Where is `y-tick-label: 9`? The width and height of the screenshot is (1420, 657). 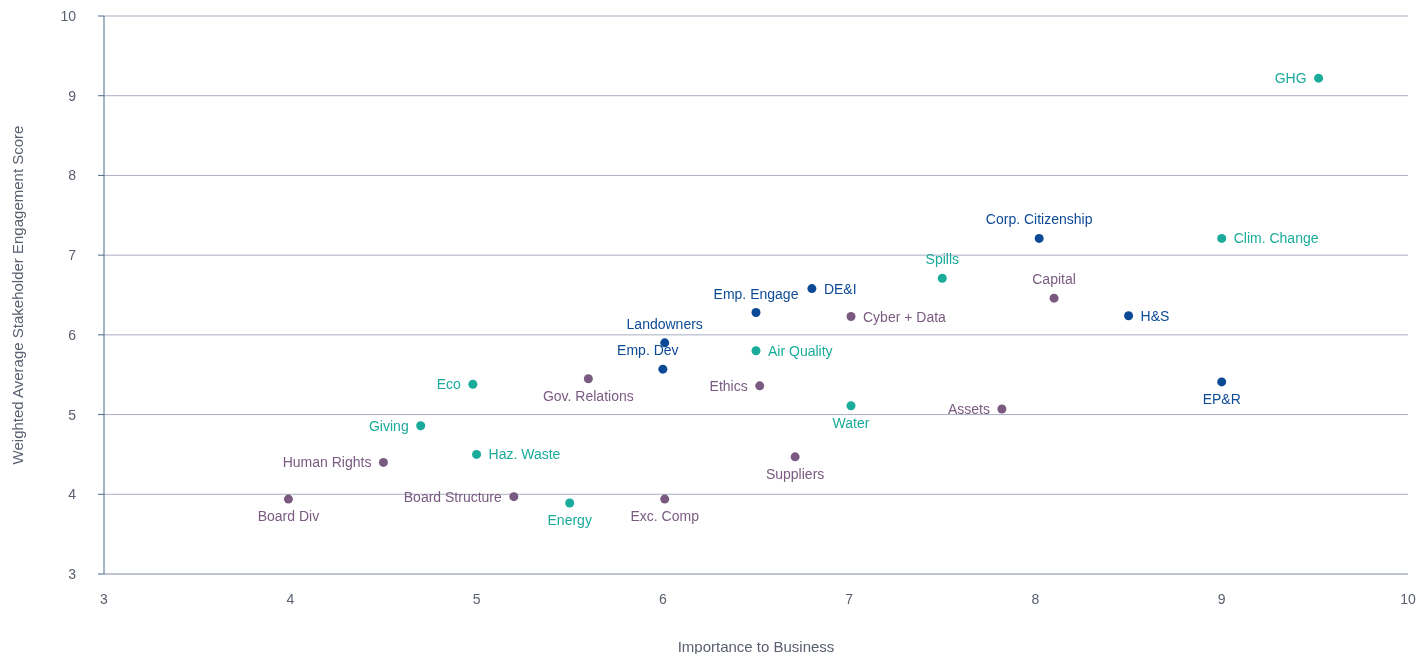 y-tick-label: 9 is located at coordinates (72, 95).